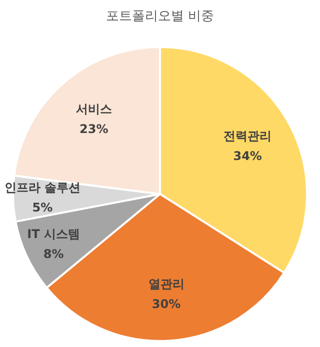 Image resolution: width=320 pixels, height=347 pixels. What do you see at coordinates (42, 187) in the screenshot?
I see `slice-label: 인프라 솔루션` at bounding box center [42, 187].